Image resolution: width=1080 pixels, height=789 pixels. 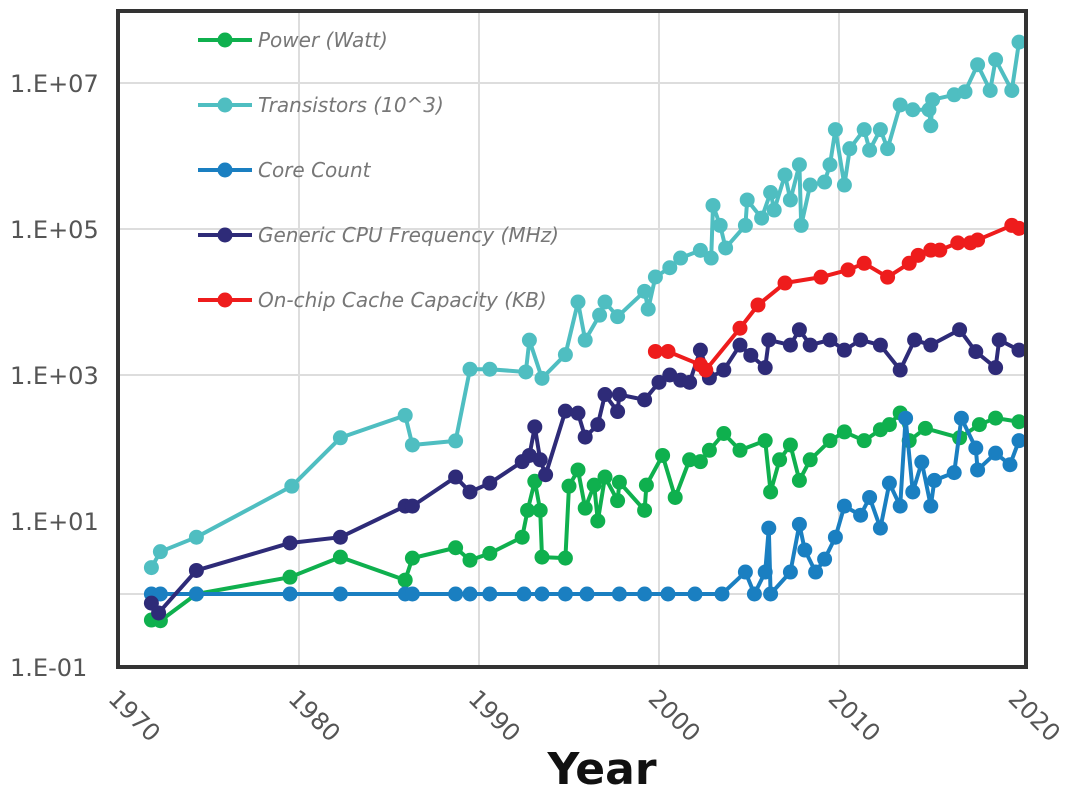 What do you see at coordinates (323, 40) in the screenshot?
I see `legend-label: Power (Watt)` at bounding box center [323, 40].